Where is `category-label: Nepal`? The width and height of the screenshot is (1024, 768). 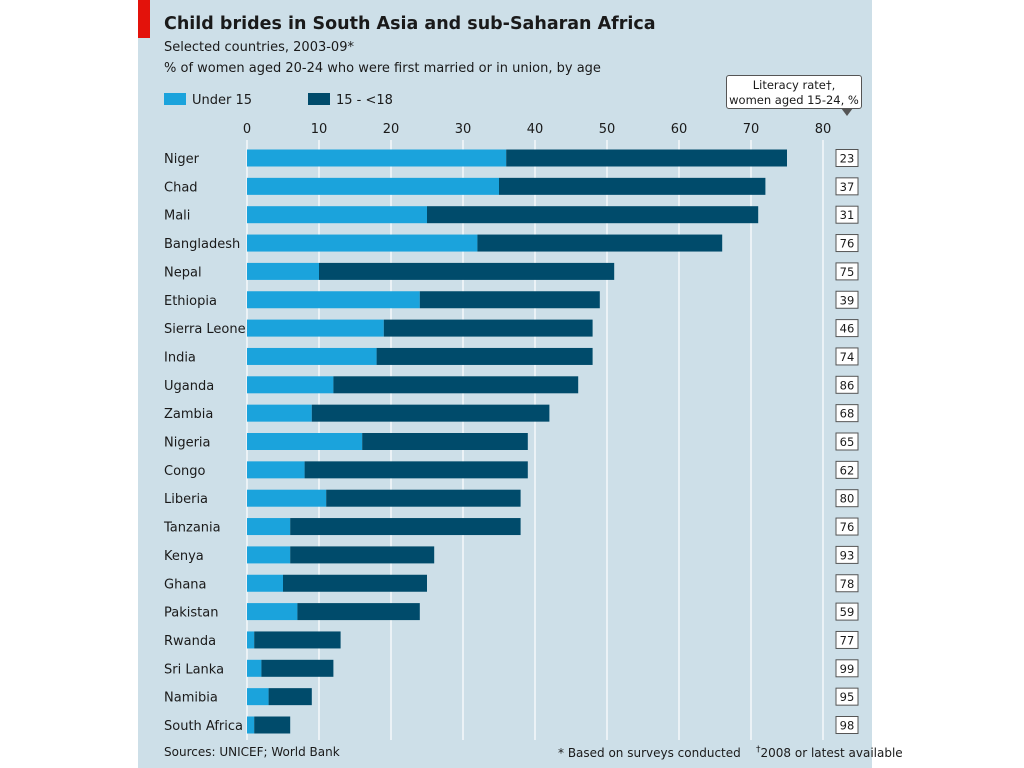 category-label: Nepal is located at coordinates (183, 272).